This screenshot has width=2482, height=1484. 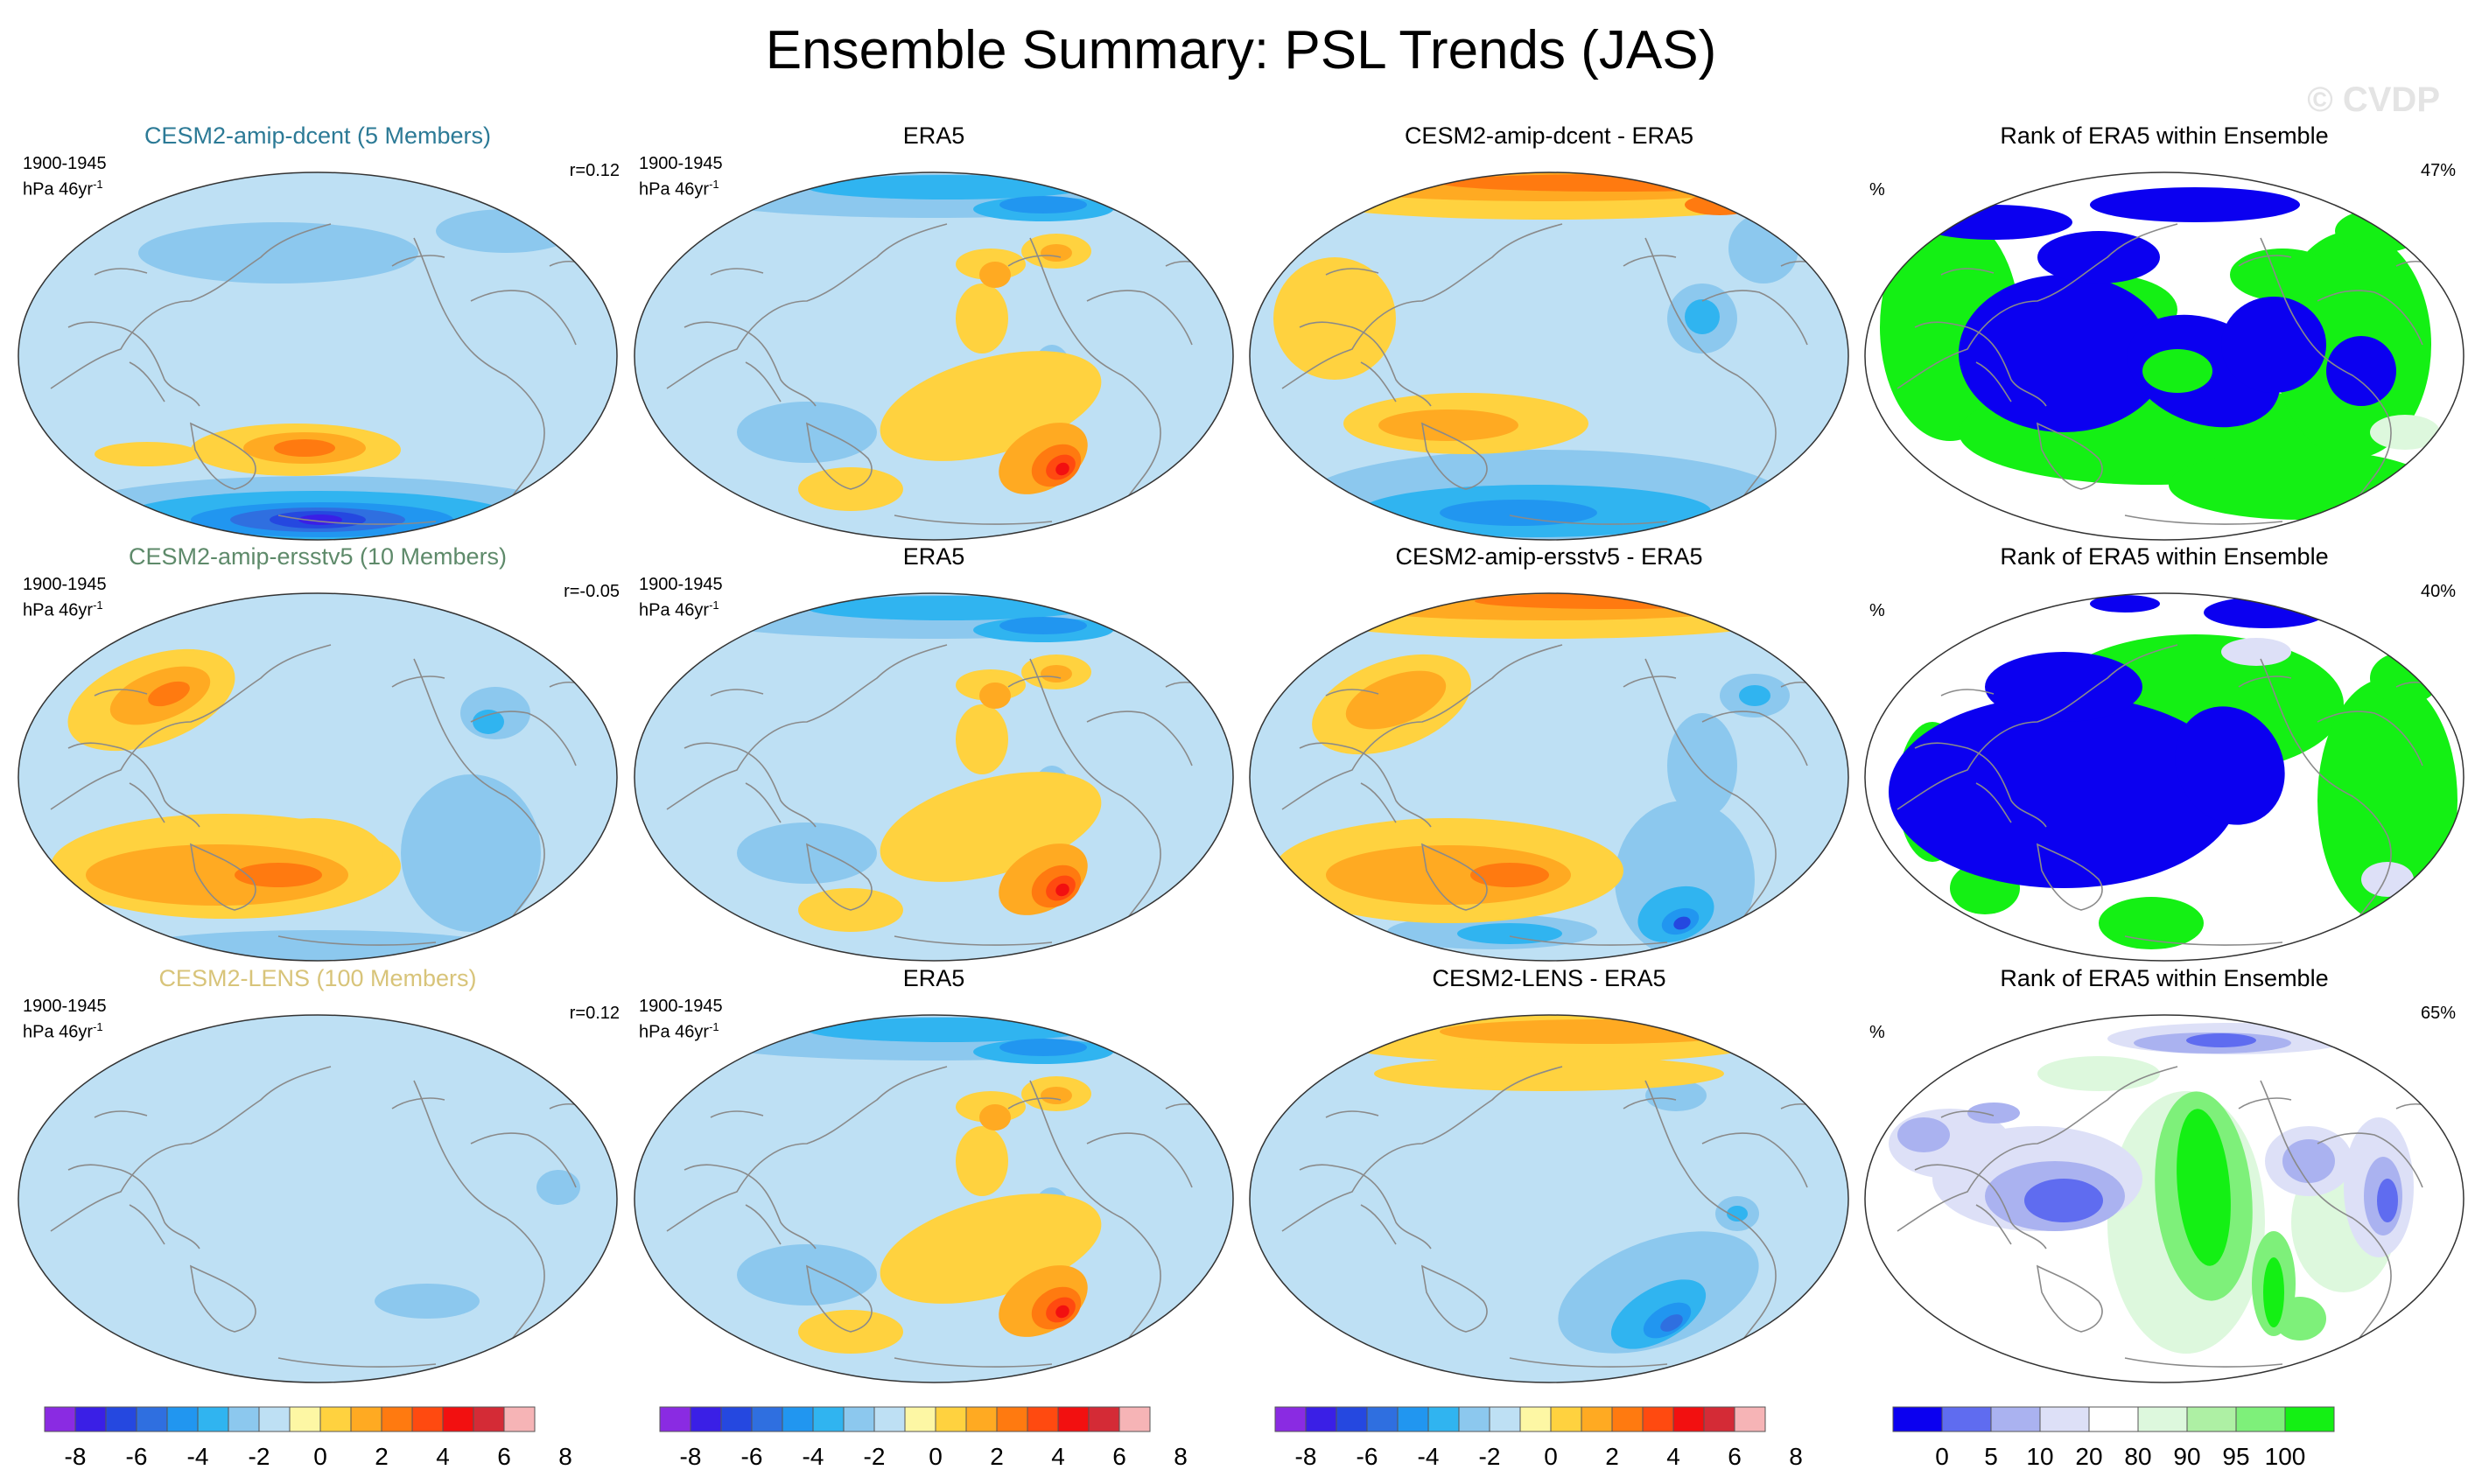 I want to click on map-rank-row2, so click(x=2164, y=777).